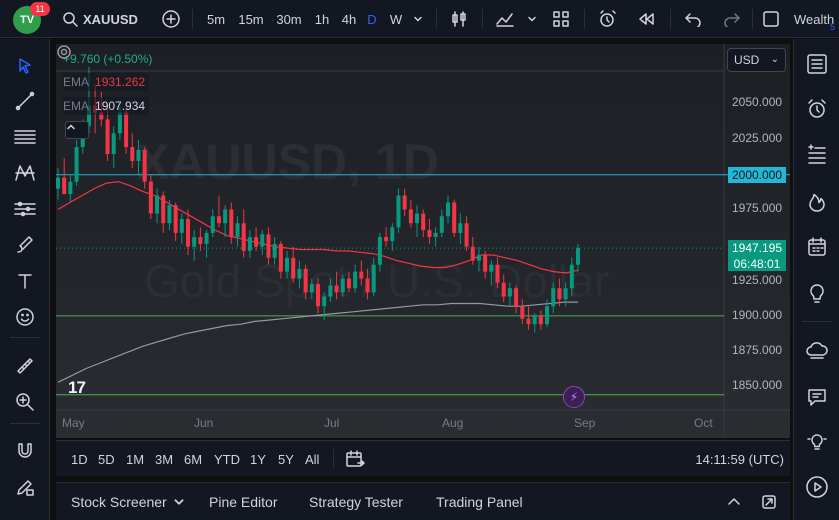 The height and width of the screenshot is (520, 839). What do you see at coordinates (227, 459) in the screenshot?
I see `range-ytd: YTD` at bounding box center [227, 459].